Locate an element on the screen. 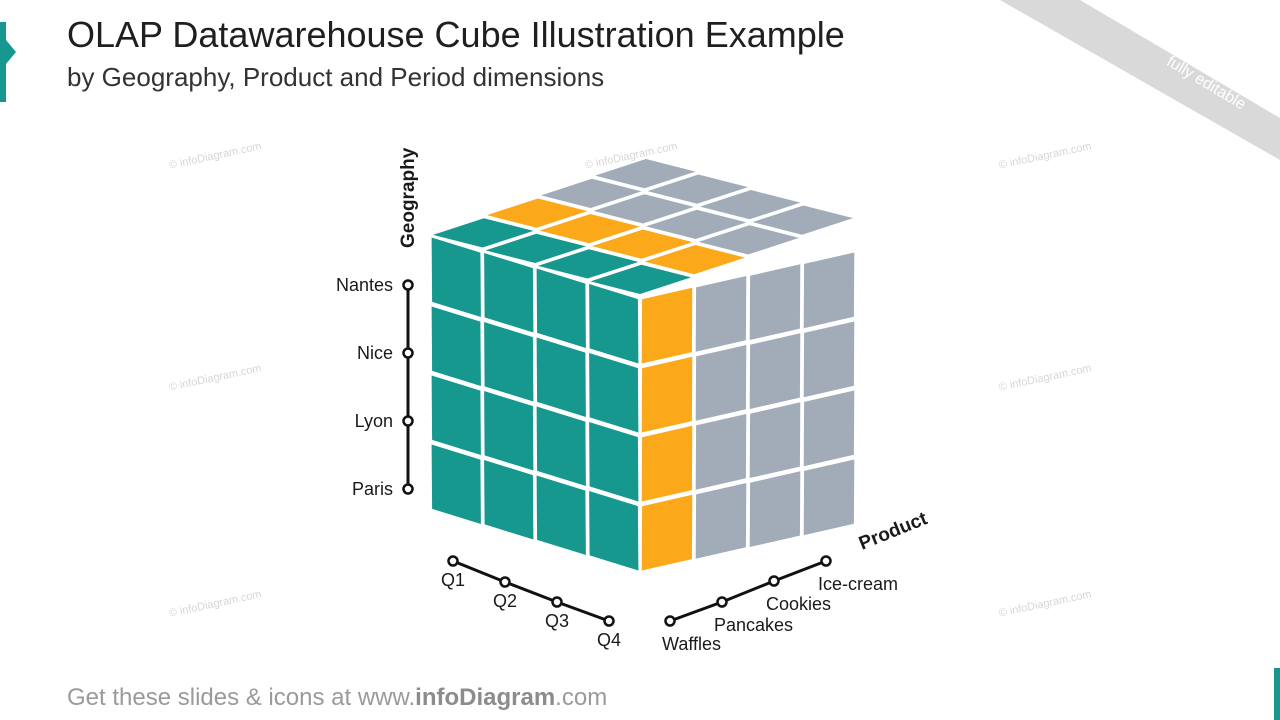  footer-suffix: .com is located at coordinates (581, 697).